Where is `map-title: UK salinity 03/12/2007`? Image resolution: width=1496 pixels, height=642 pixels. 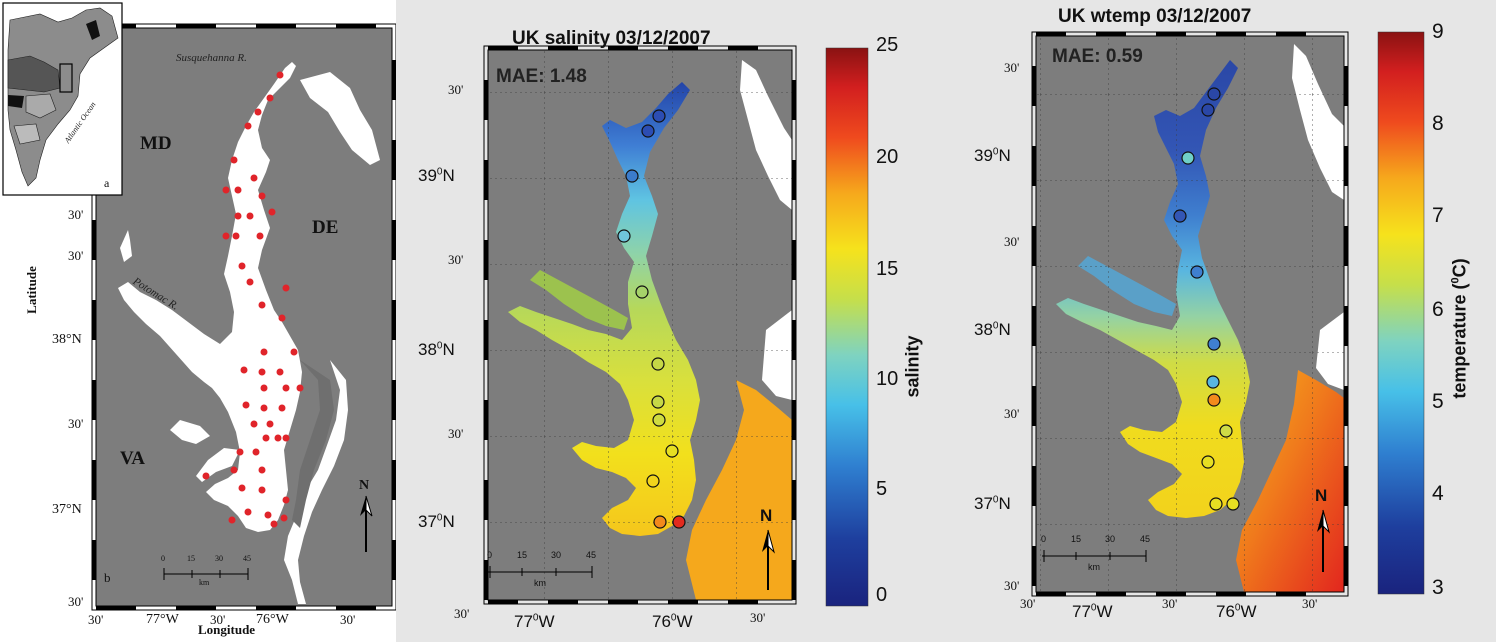 map-title: UK salinity 03/12/2007 is located at coordinates (611, 38).